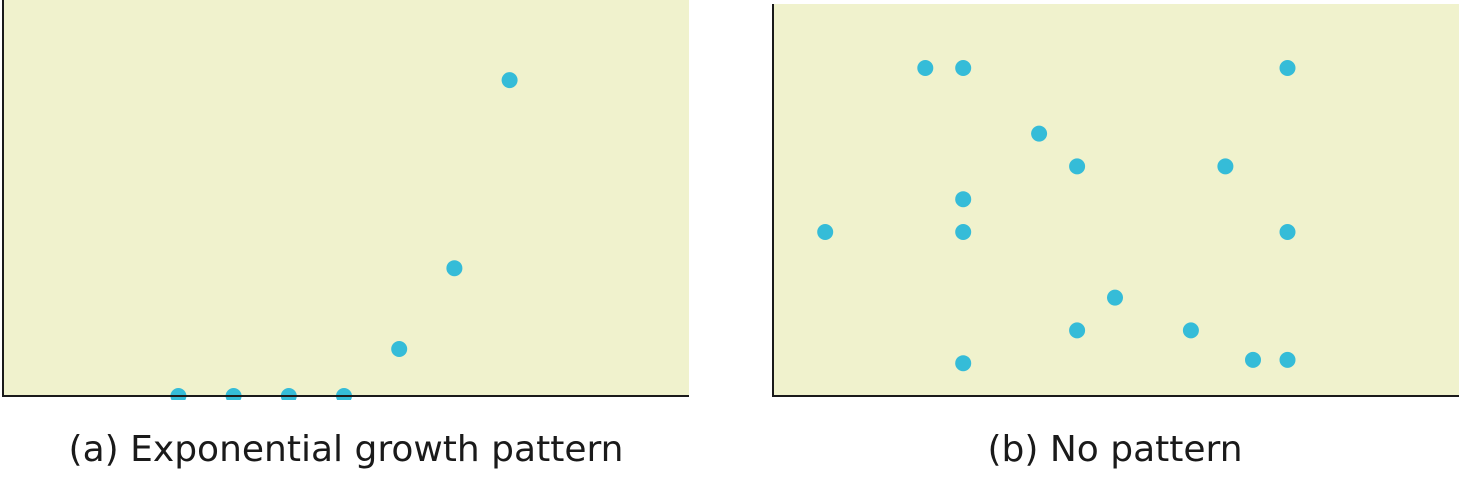  Describe the element at coordinates (1115, 449) in the screenshot. I see `chart-b-caption: (b) No pattern` at that location.